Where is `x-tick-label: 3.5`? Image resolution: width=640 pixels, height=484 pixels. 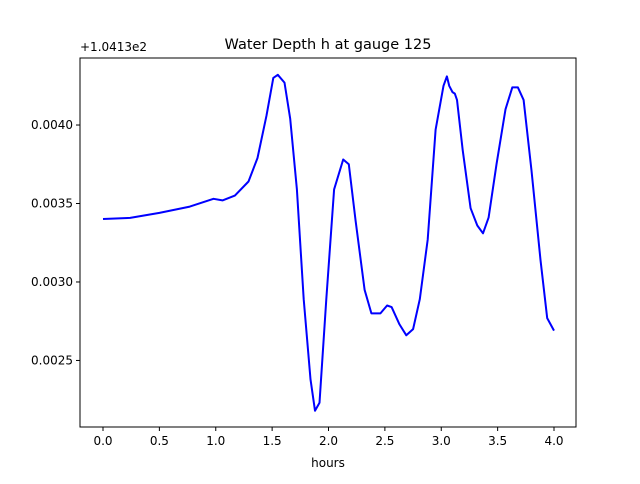
x-tick-label: 3.5 is located at coordinates (497, 441).